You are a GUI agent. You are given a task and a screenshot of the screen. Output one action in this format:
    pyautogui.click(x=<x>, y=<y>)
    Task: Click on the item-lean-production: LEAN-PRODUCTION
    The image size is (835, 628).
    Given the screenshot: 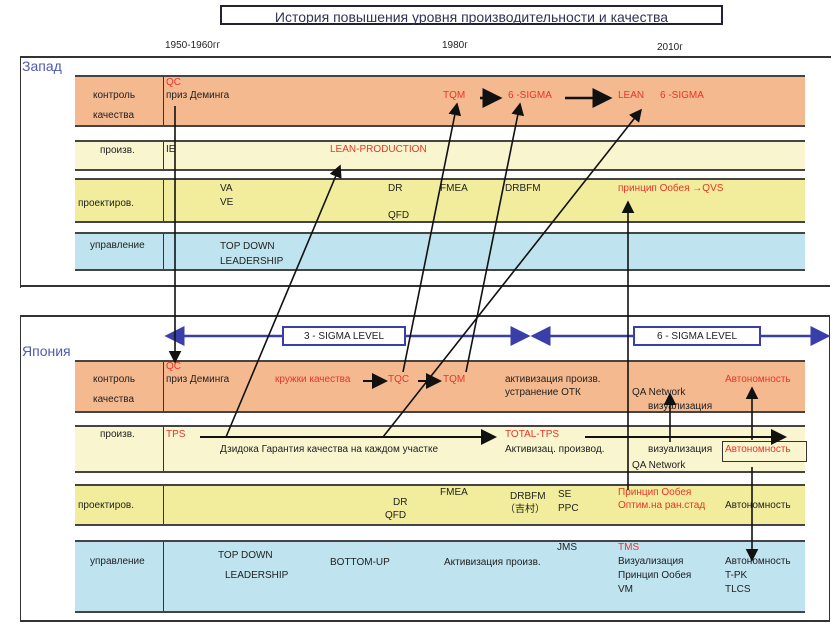 What is the action you would take?
    pyautogui.click(x=378, y=149)
    